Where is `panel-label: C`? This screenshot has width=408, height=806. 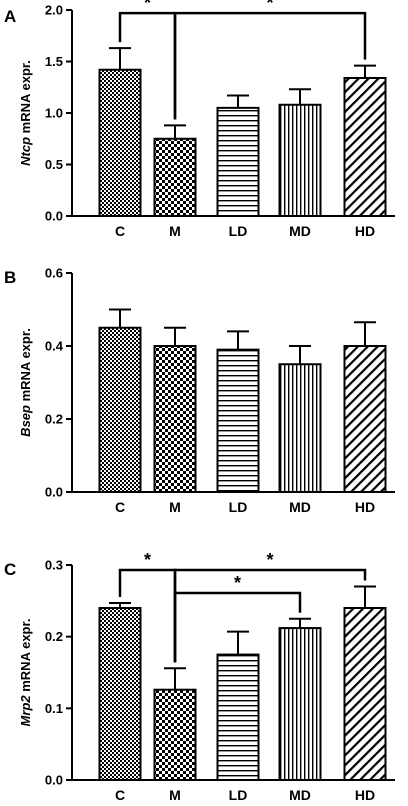
panel-label: C is located at coordinates (10, 569).